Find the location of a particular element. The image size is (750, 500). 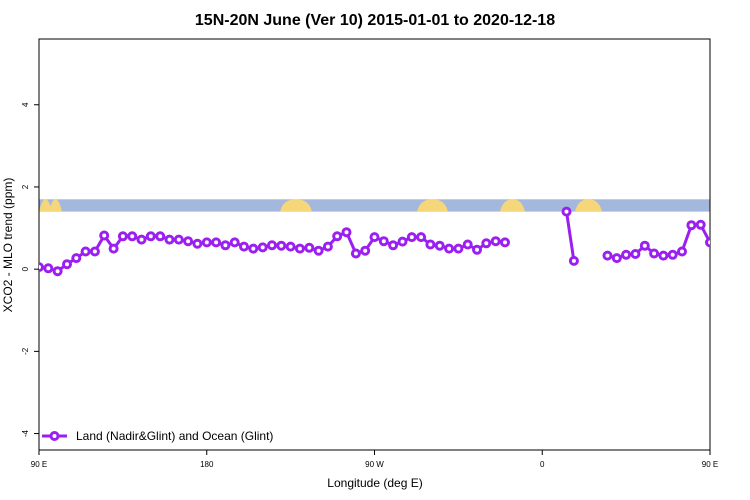

x-tick-label: 90 W is located at coordinates (374, 464).